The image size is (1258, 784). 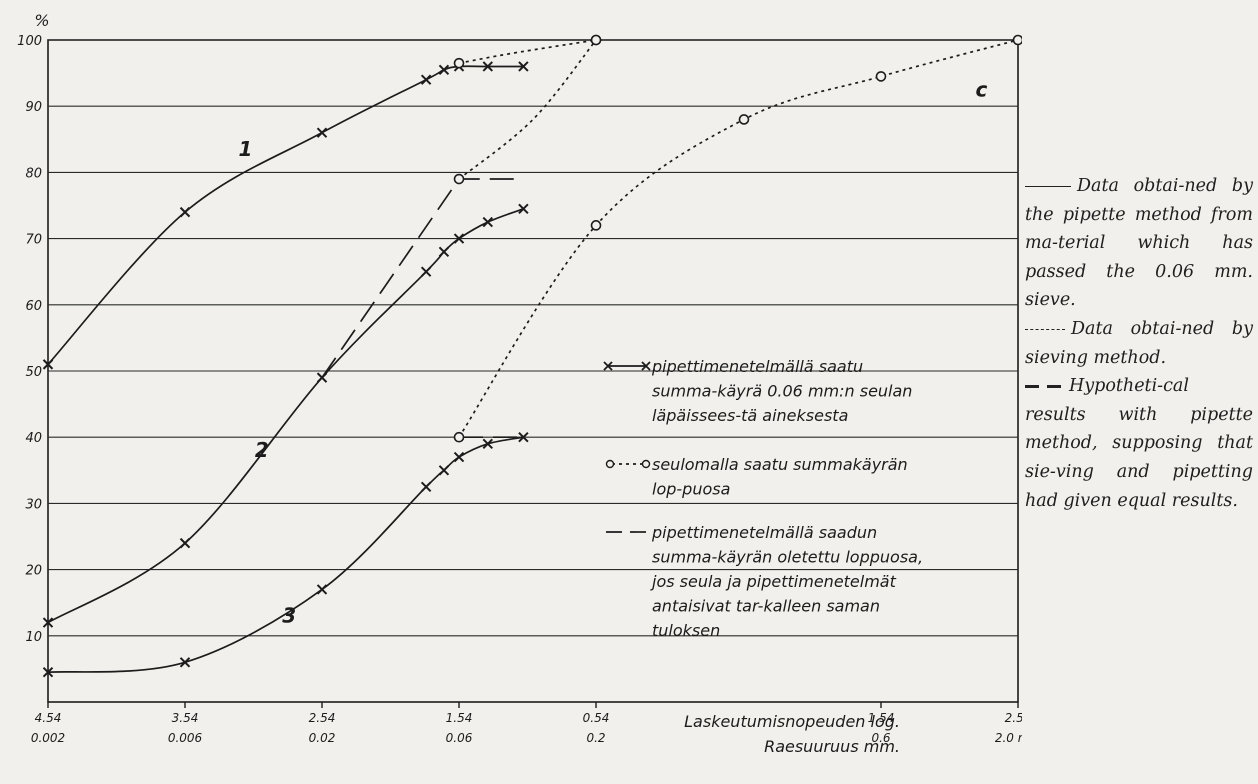 What do you see at coordinates (1048, 186) in the screenshot?
I see `solid-line-swatch` at bounding box center [1048, 186].